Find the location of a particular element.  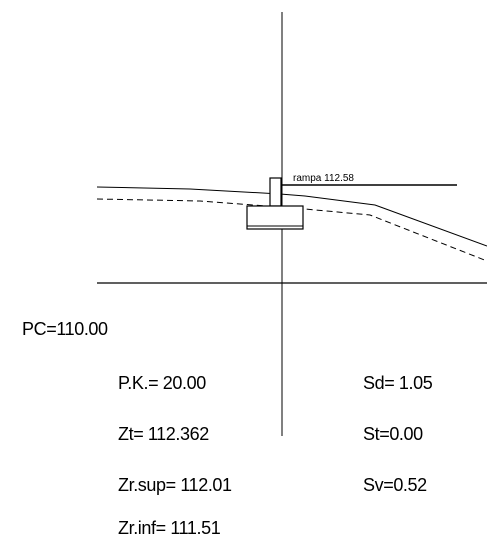

structure-stem is located at coordinates (275, 192).